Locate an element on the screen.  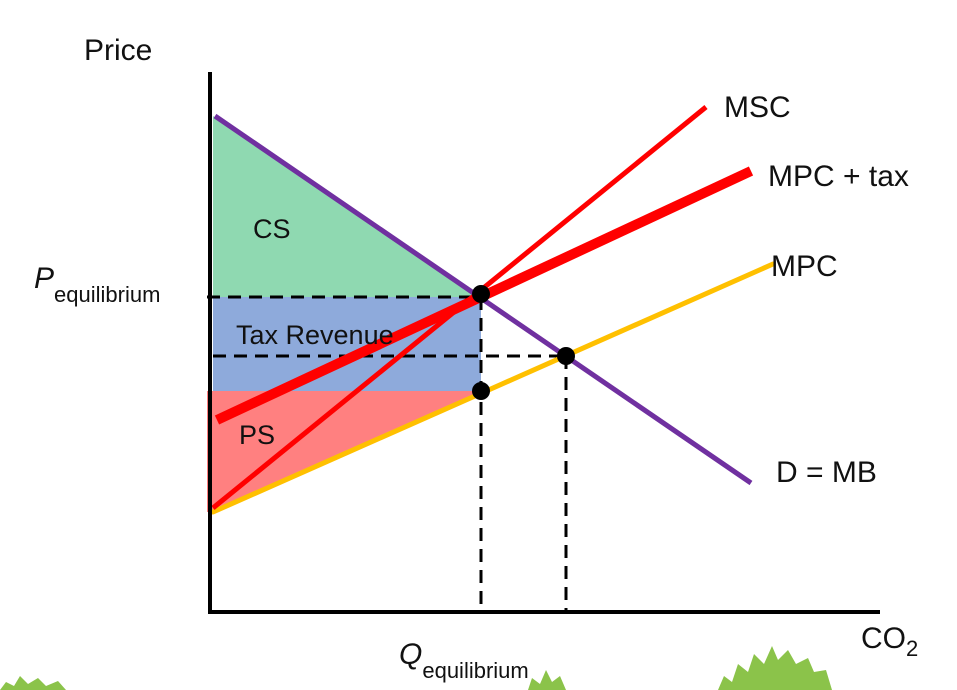
q-equilibrium-label: Qequilibrium is located at coordinates (464, 660).